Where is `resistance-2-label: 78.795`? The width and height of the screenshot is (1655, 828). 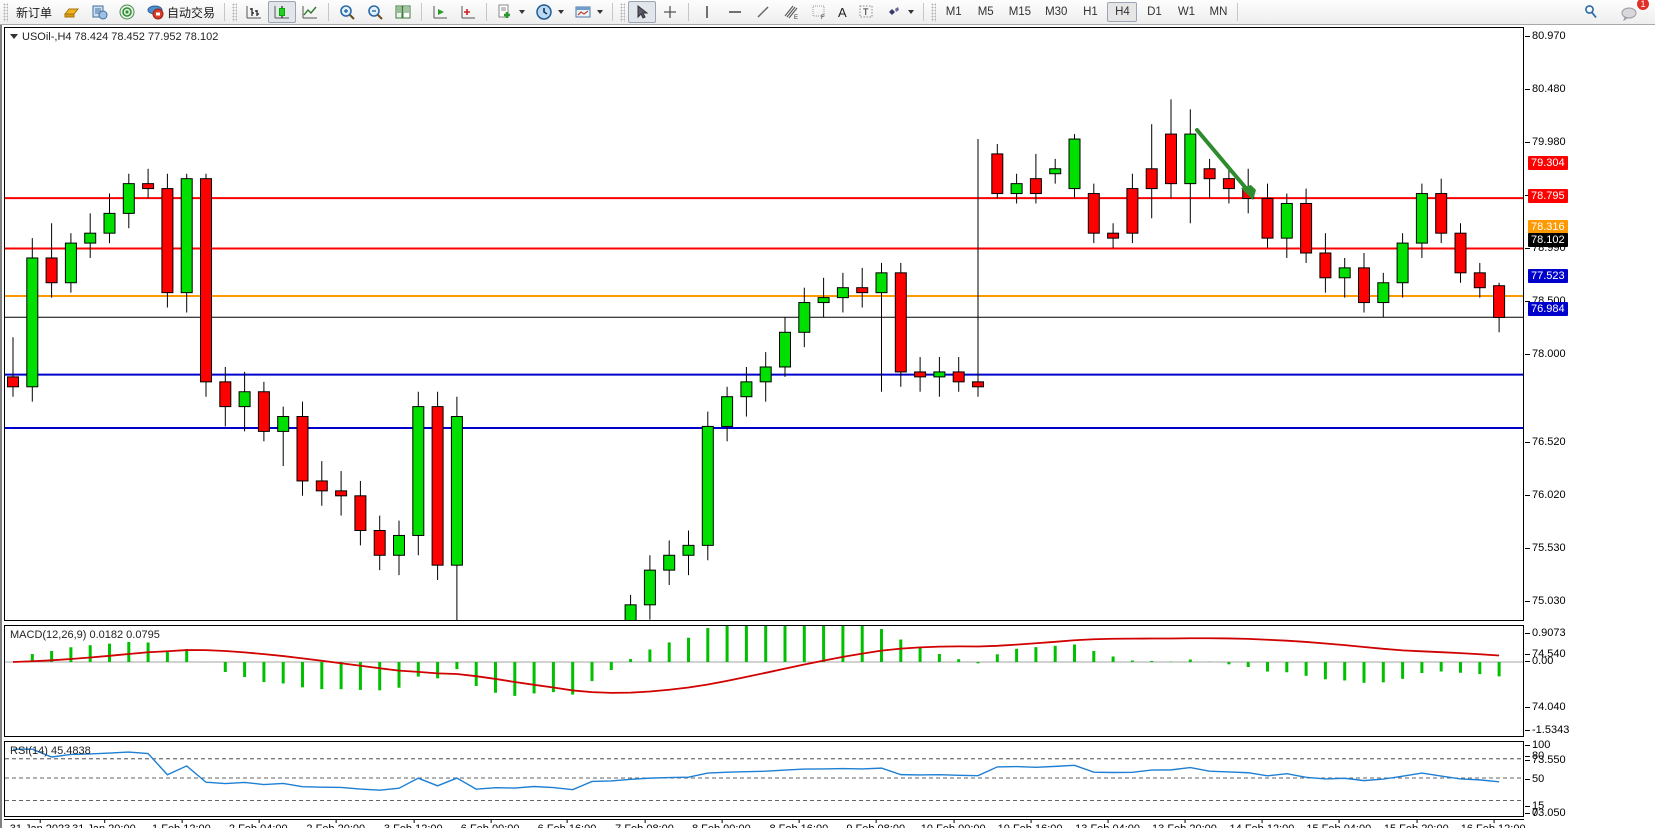 resistance-2-label: 78.795 is located at coordinates (1548, 196).